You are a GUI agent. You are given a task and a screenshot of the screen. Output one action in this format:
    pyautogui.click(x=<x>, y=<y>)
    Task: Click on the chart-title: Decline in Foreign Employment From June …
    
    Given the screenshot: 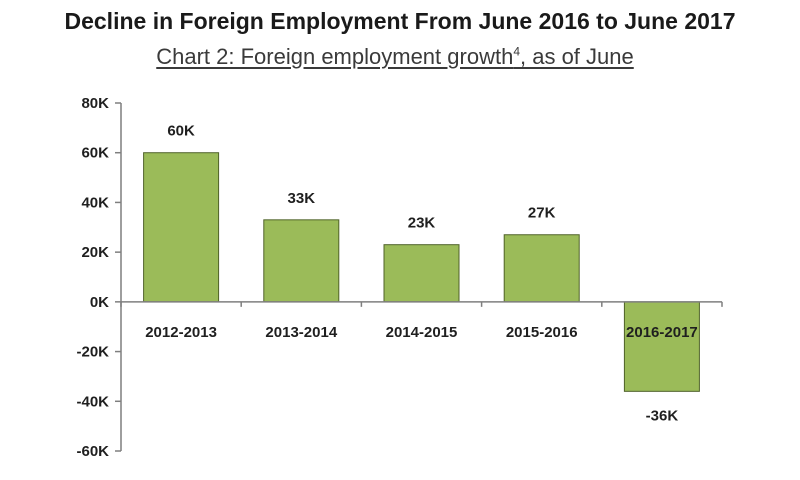 What is the action you would take?
    pyautogui.click(x=400, y=21)
    